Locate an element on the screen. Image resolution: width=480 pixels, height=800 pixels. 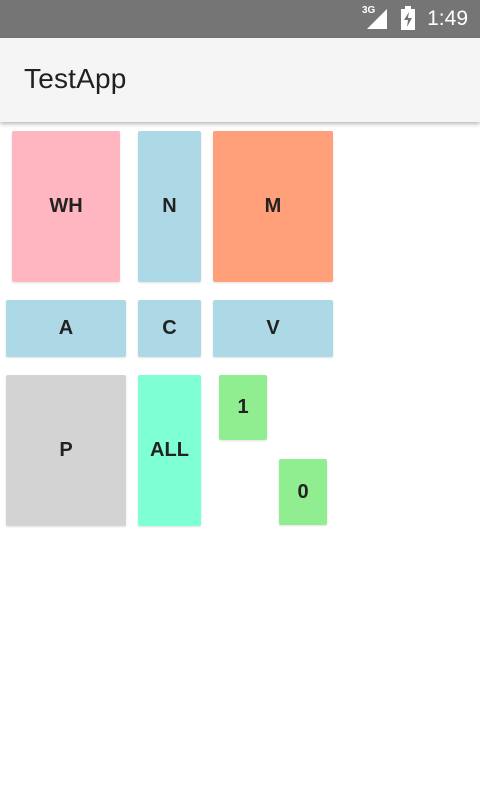
status-bar: 3G 1:49 is located at coordinates (240, 19).